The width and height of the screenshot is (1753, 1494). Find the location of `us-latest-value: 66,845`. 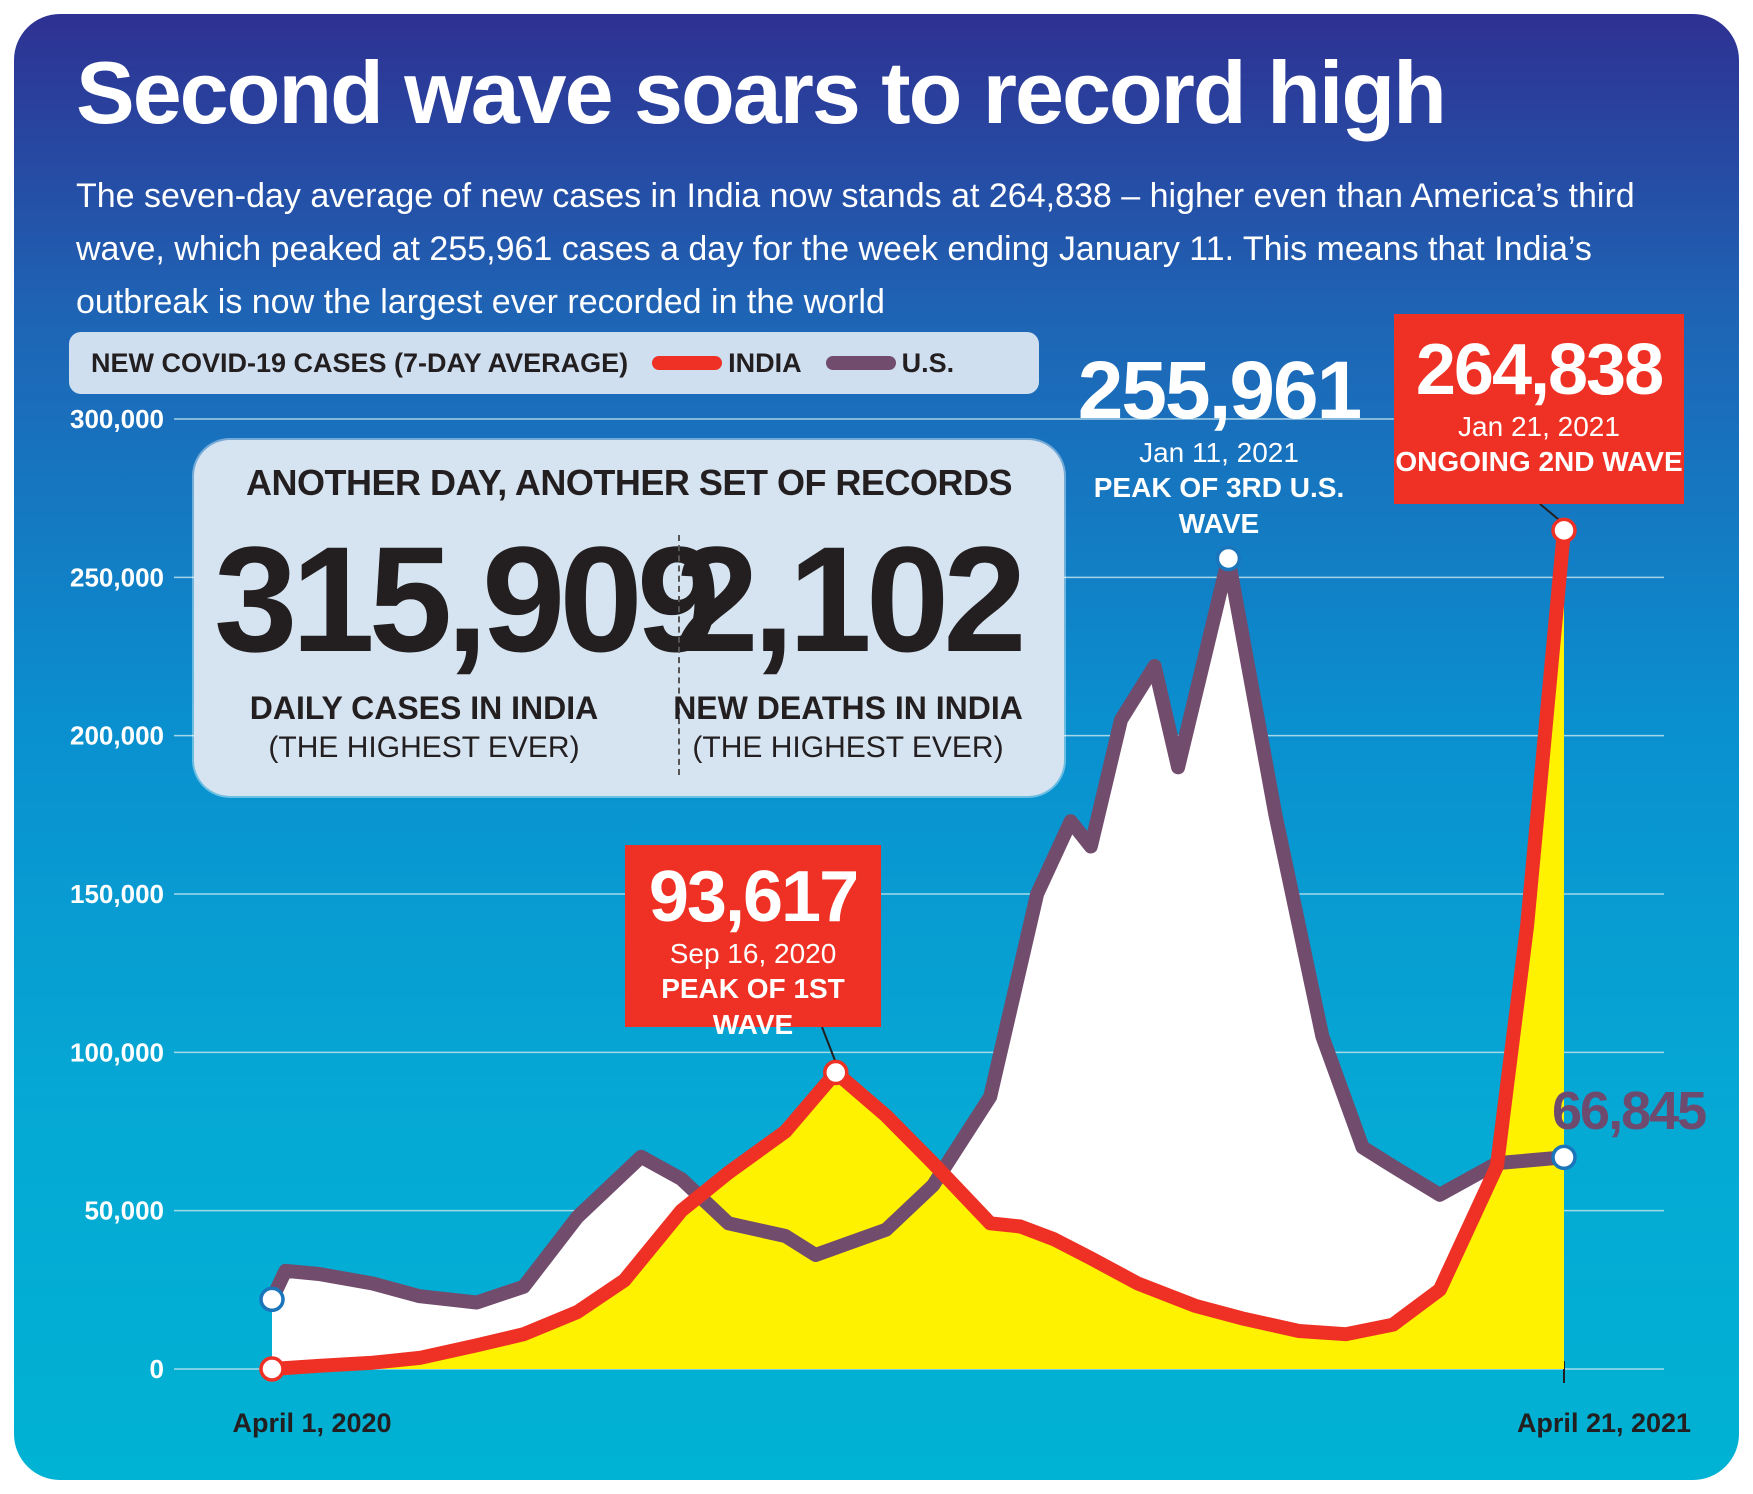

us-latest-value: 66,845 is located at coordinates (1629, 1111).